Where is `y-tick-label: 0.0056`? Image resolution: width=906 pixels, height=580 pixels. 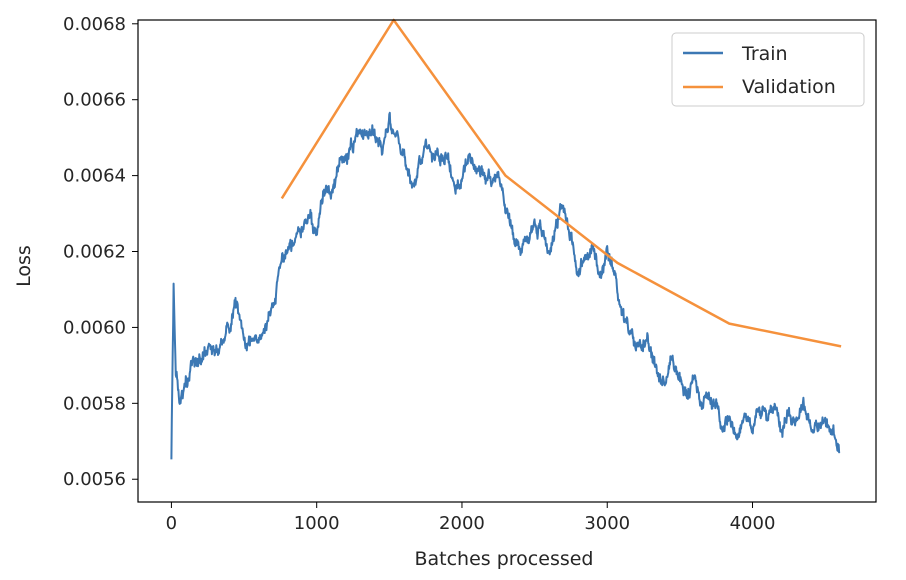
y-tick-label: 0.0056 is located at coordinates (94, 479).